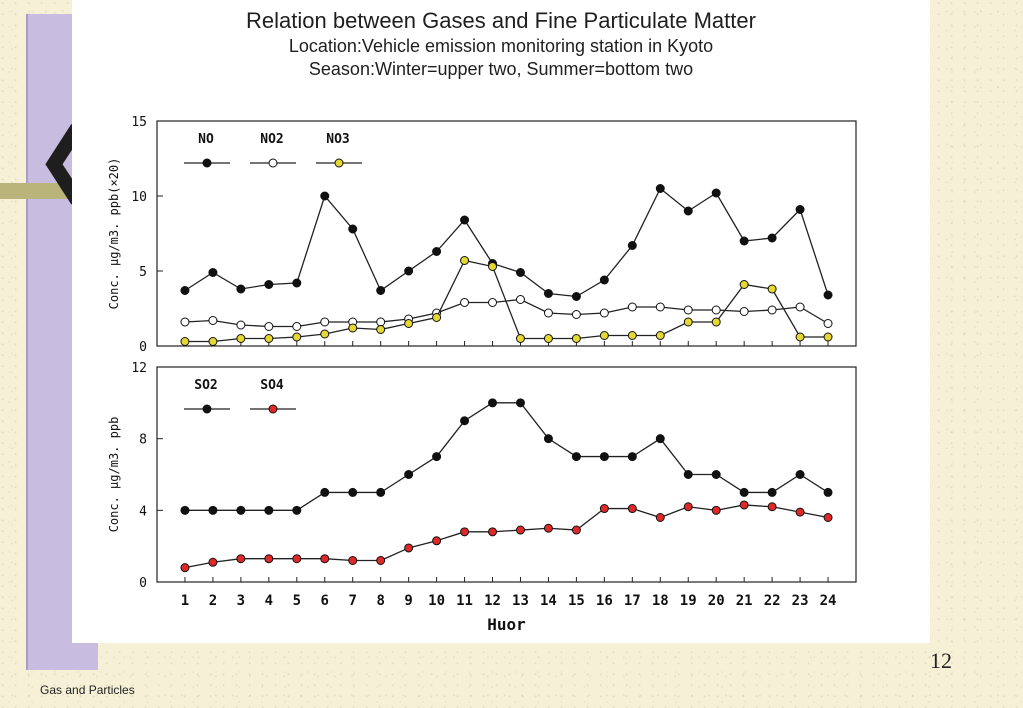  I want to click on y-tick-label: 5, so click(143, 272).